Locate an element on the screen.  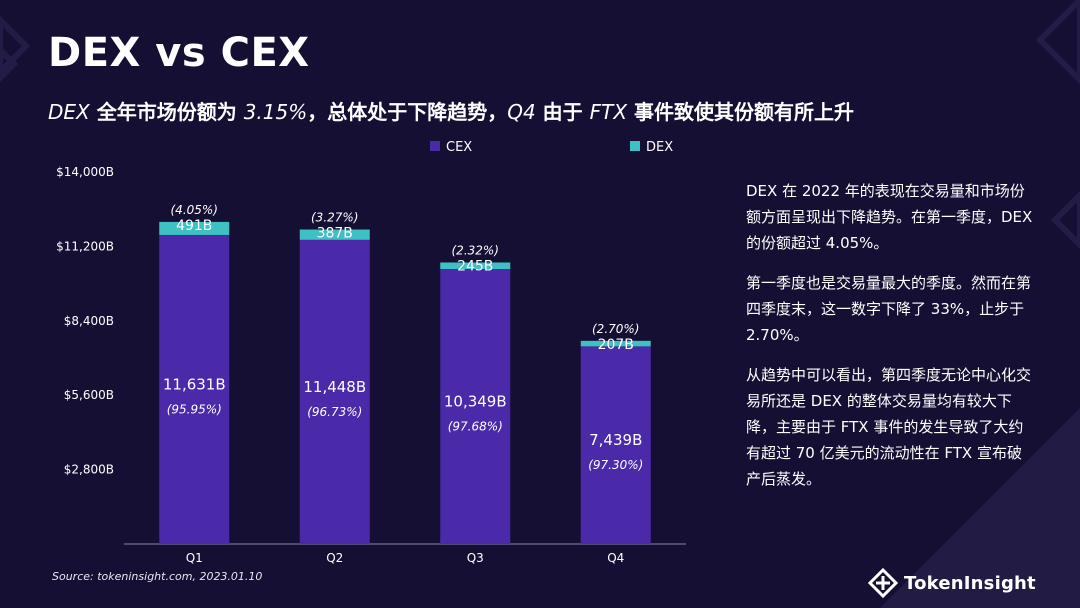
legend-label: CEX is located at coordinates (459, 147).